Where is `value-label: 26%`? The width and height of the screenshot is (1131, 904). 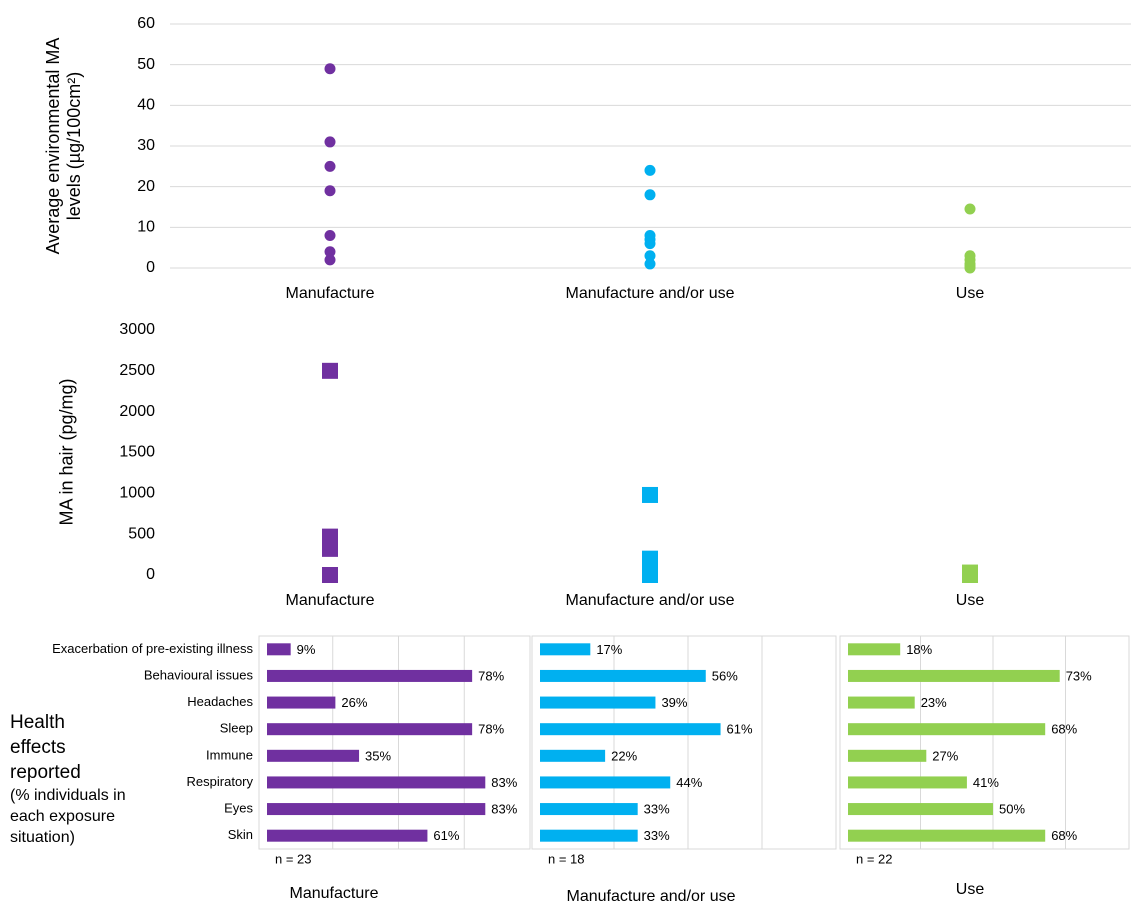 value-label: 26% is located at coordinates (354, 702).